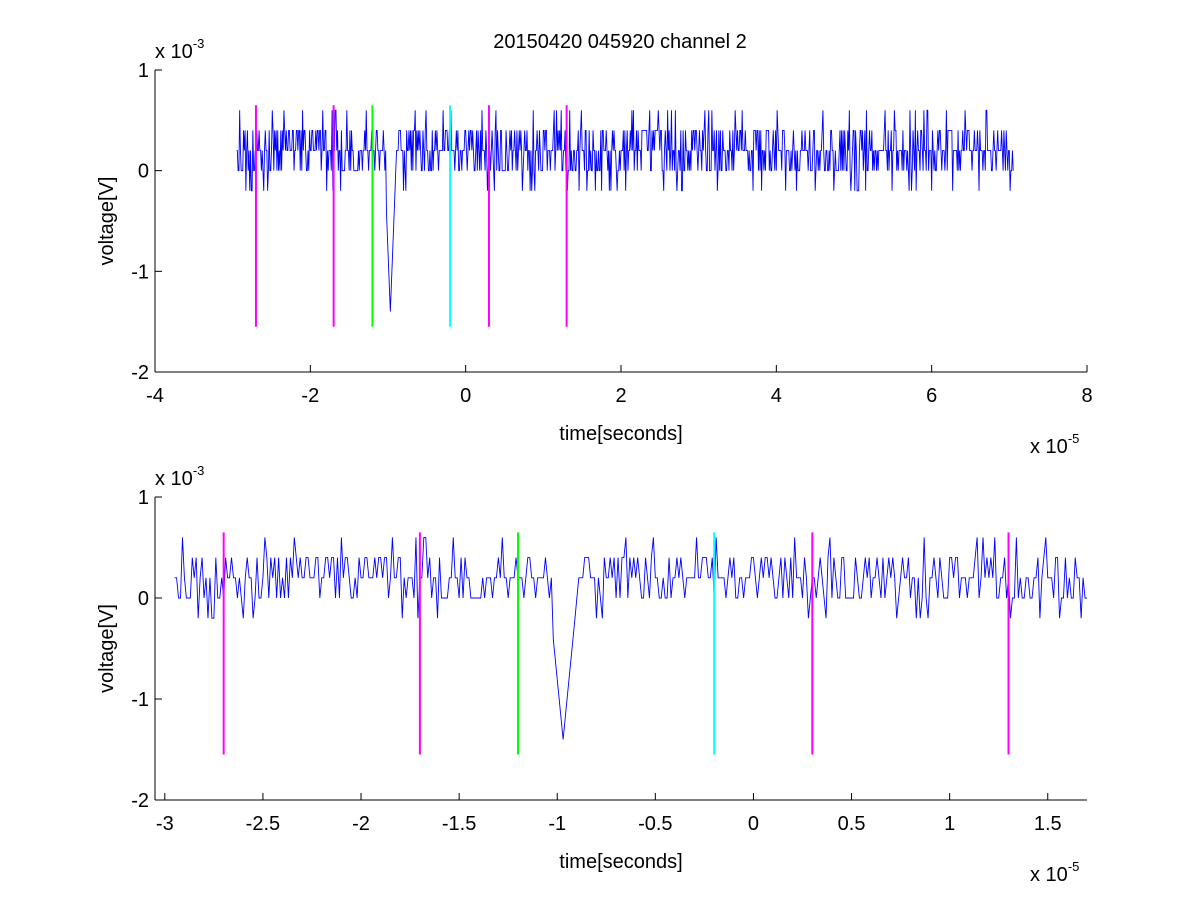 Image resolution: width=1200 pixels, height=901 pixels. Describe the element at coordinates (620, 434) in the screenshot. I see `top-x-axis-label: time[seconds]` at that location.